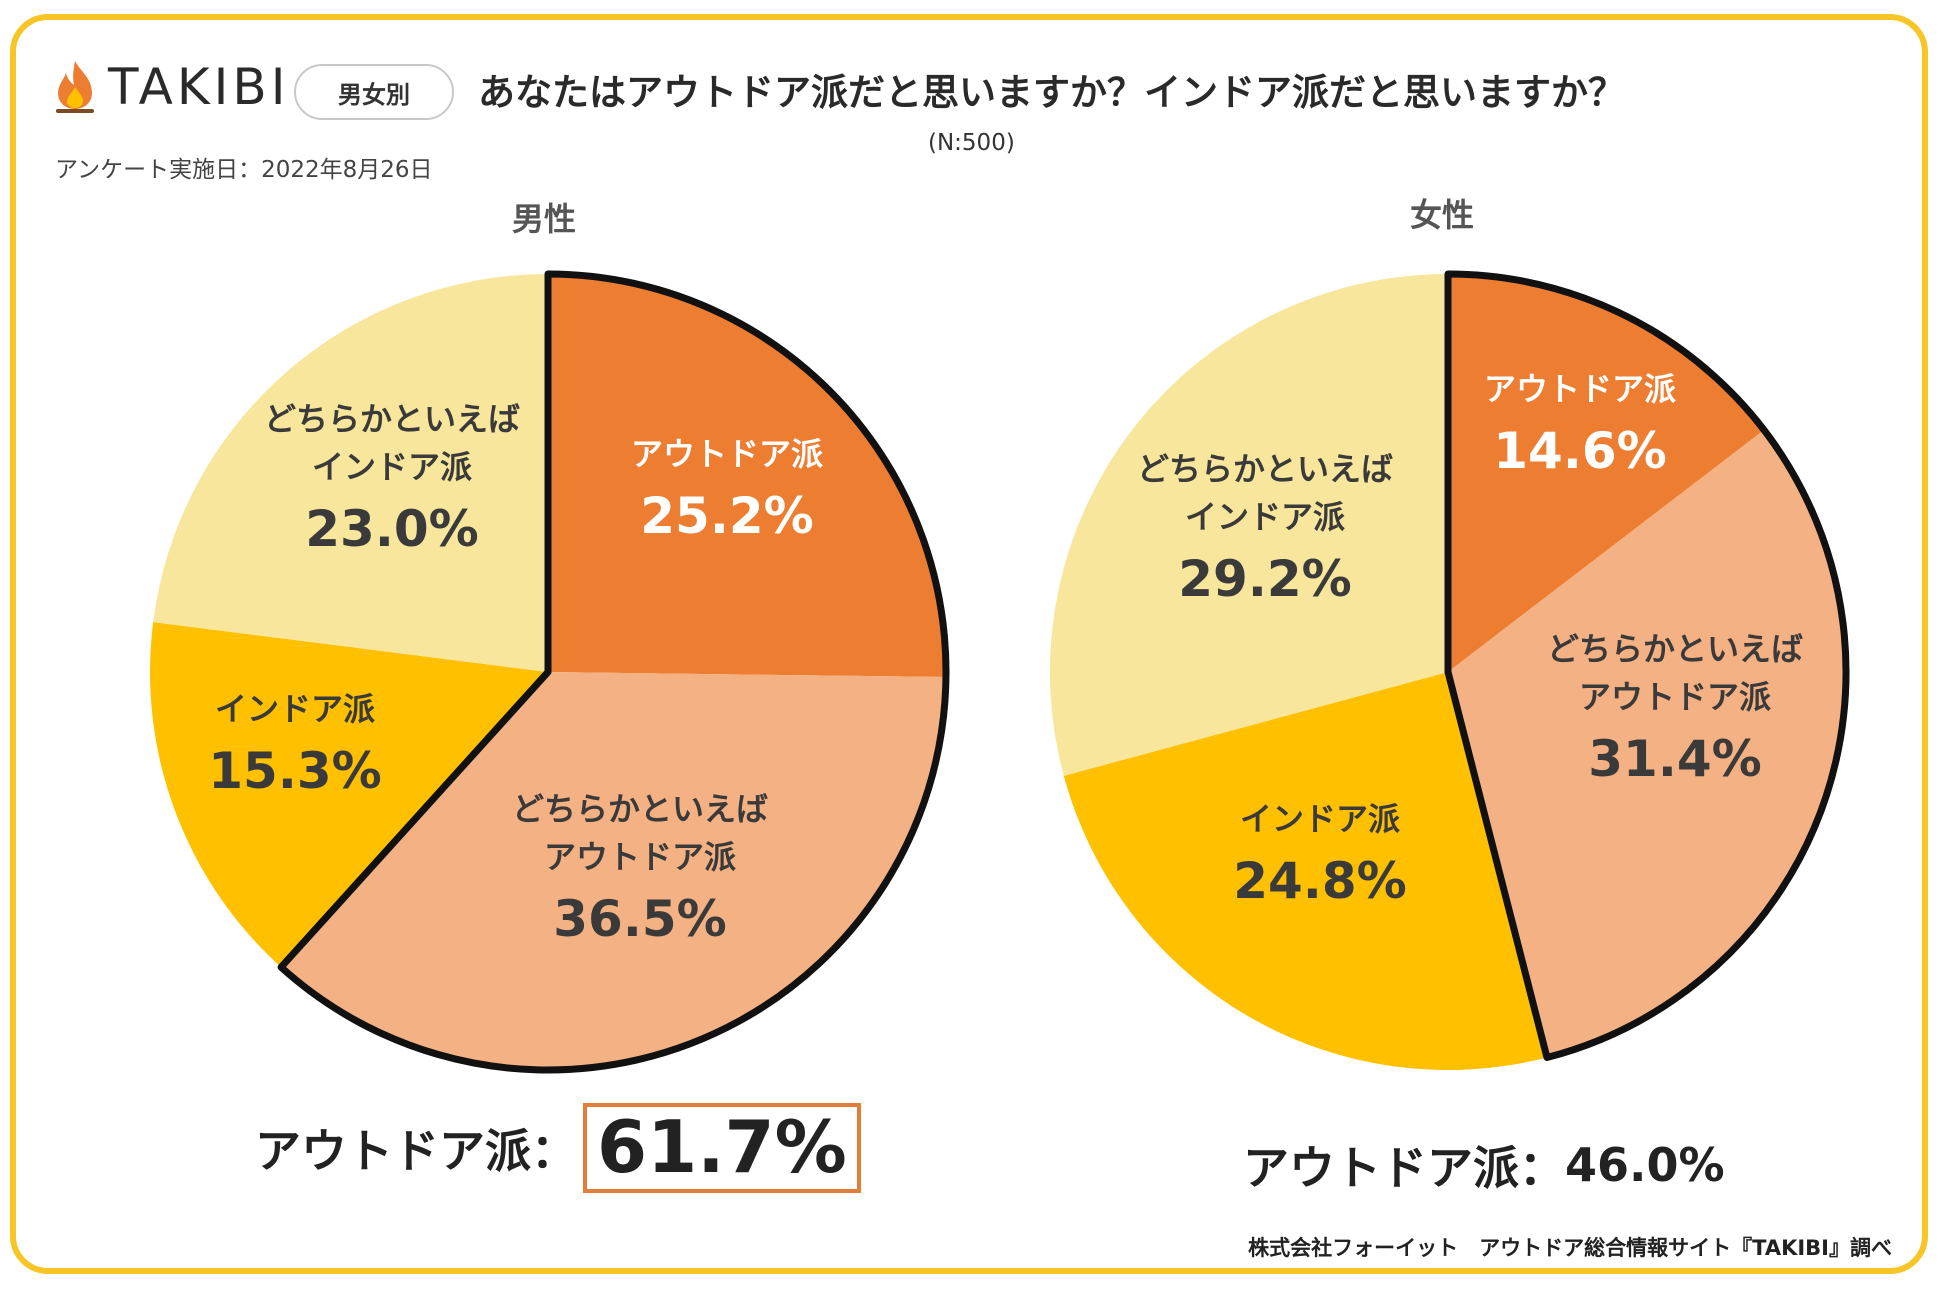  What do you see at coordinates (75, 87) in the screenshot?
I see `flame-icon` at bounding box center [75, 87].